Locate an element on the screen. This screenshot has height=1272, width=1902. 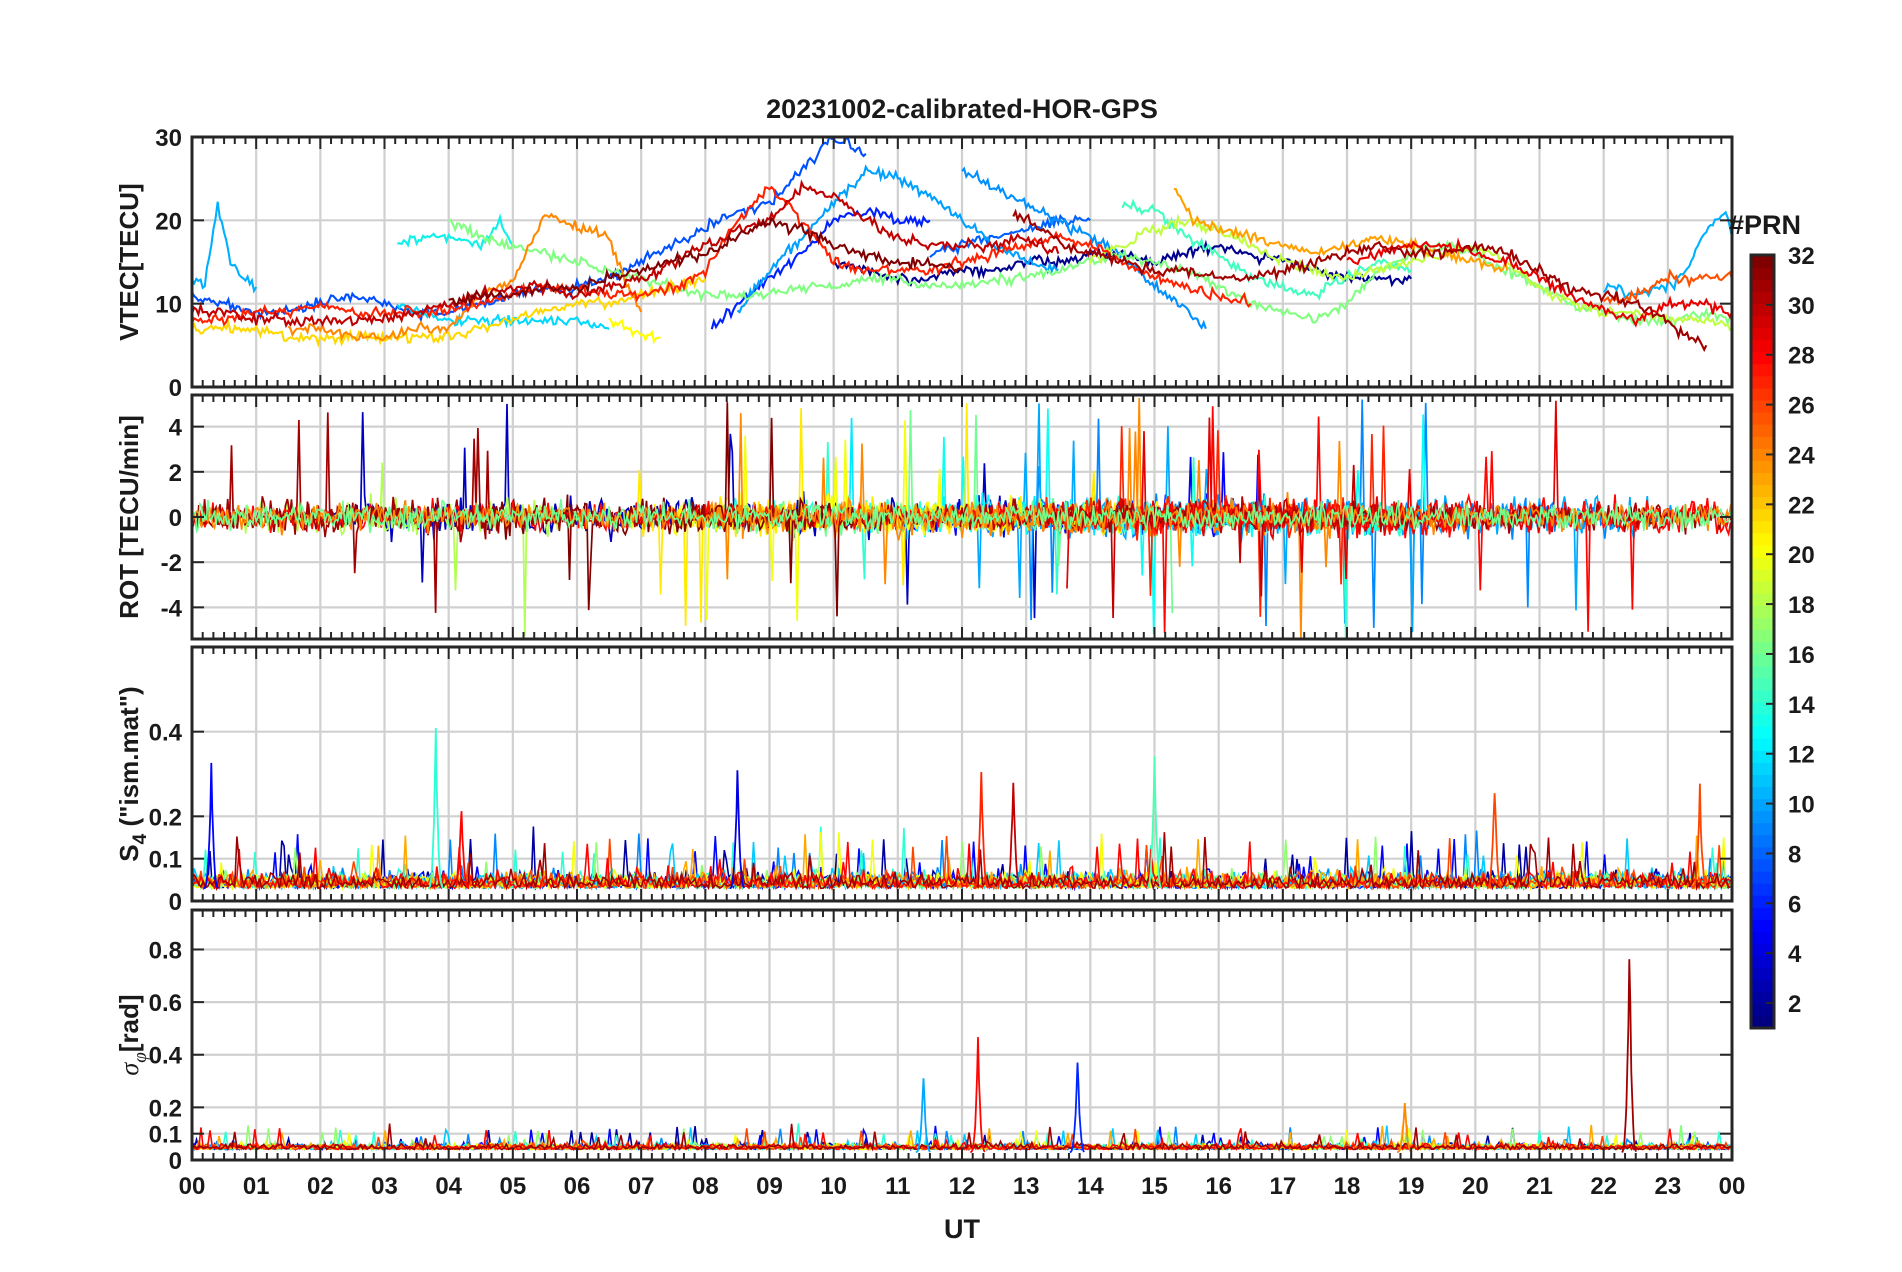
colorbar-label: #PRN is located at coordinates (1765, 225).